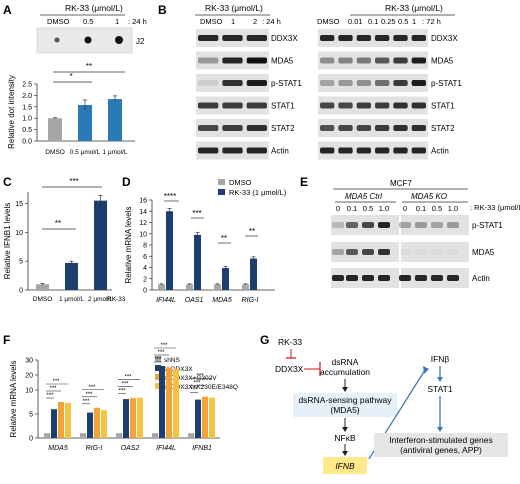 Image resolution: width=520 pixels, height=484 pixels. Describe the element at coordinates (443, 106) in the screenshot. I see `protein-label: STAT1` at that location.